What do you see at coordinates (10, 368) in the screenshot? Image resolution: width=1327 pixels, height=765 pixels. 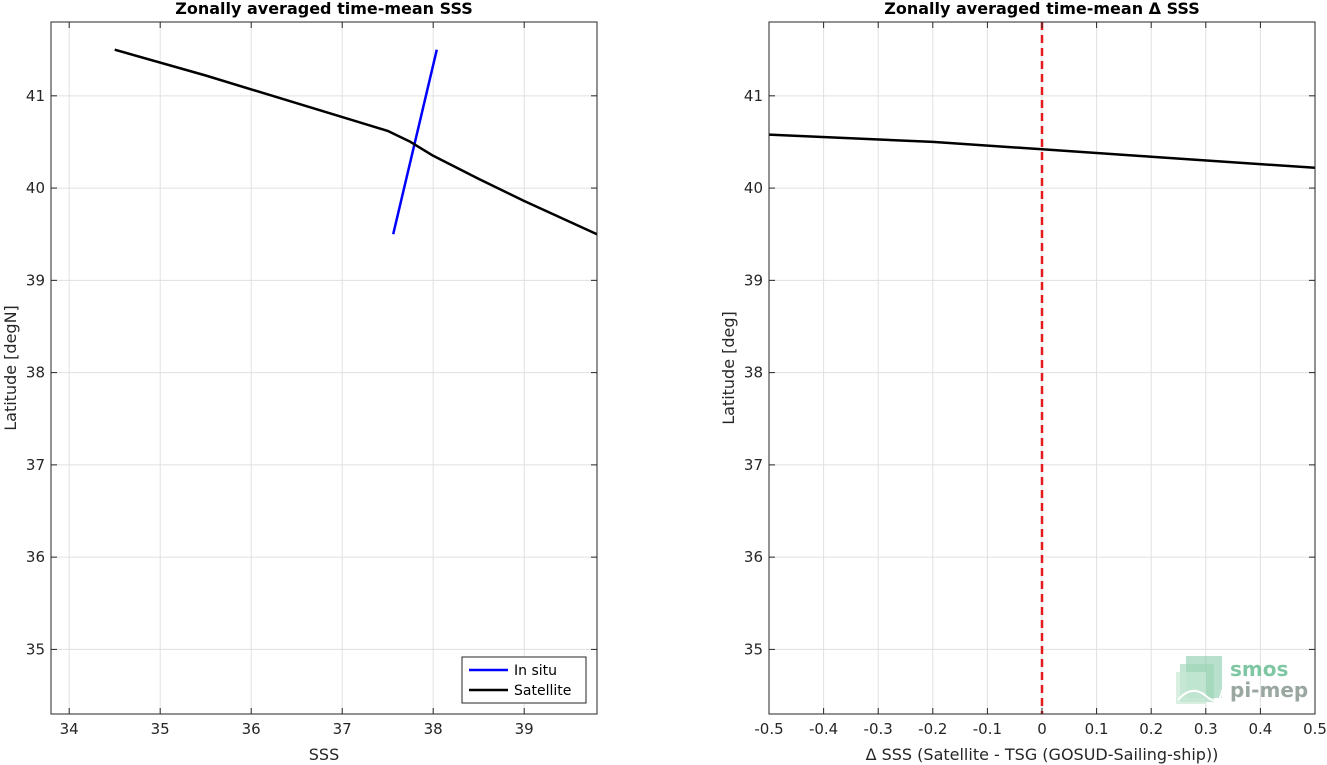 I see `panel-sss-ylabel: Latitude [degN]` at bounding box center [10, 368].